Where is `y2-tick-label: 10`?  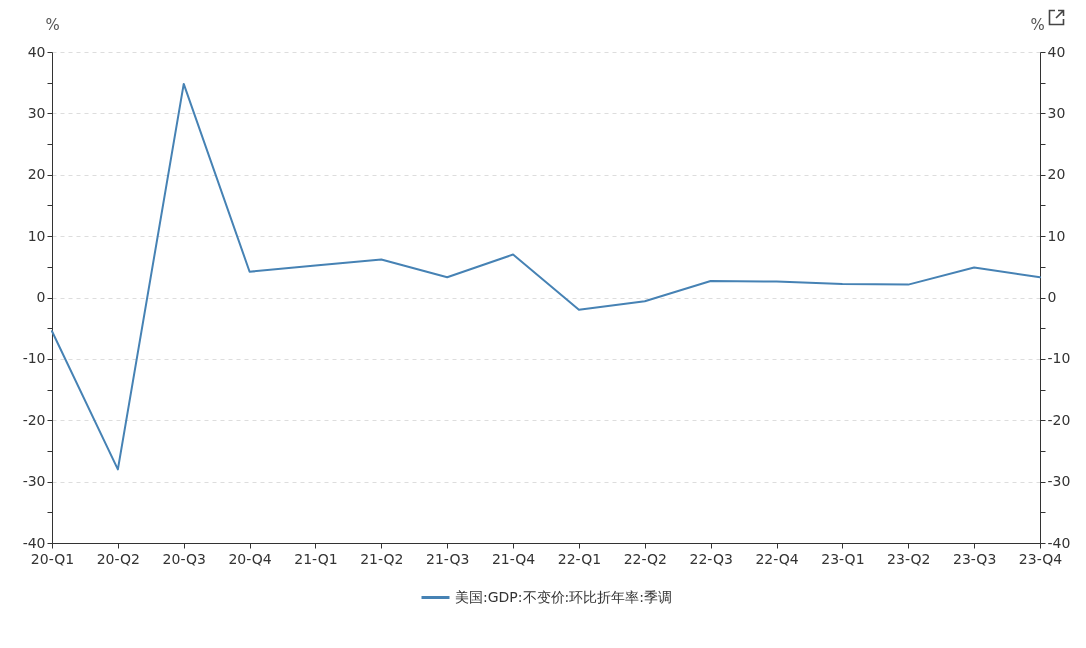
y2-tick-label: 10 is located at coordinates (1056, 235).